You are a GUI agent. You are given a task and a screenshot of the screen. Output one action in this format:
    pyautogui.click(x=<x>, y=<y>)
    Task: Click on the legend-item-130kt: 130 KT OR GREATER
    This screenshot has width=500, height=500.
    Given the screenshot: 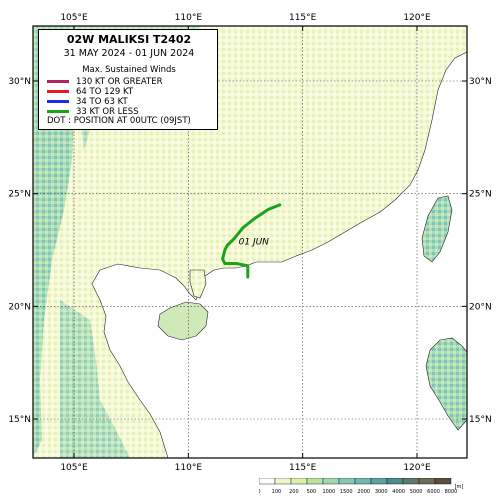 What is the action you would take?
    pyautogui.click(x=105, y=81)
    